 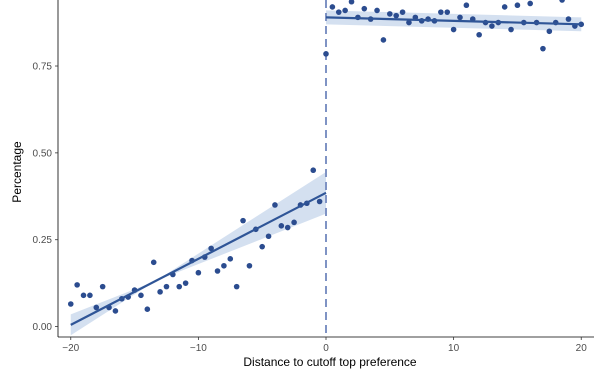 I want to click on x-tick-label: 20, so click(x=582, y=348).